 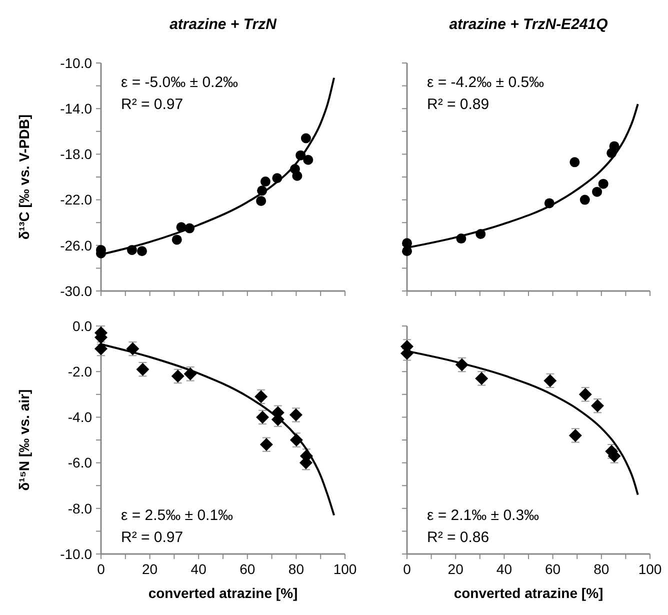 What do you see at coordinates (80, 372) in the screenshot?
I see `y-tick-label: -2.0` at bounding box center [80, 372].